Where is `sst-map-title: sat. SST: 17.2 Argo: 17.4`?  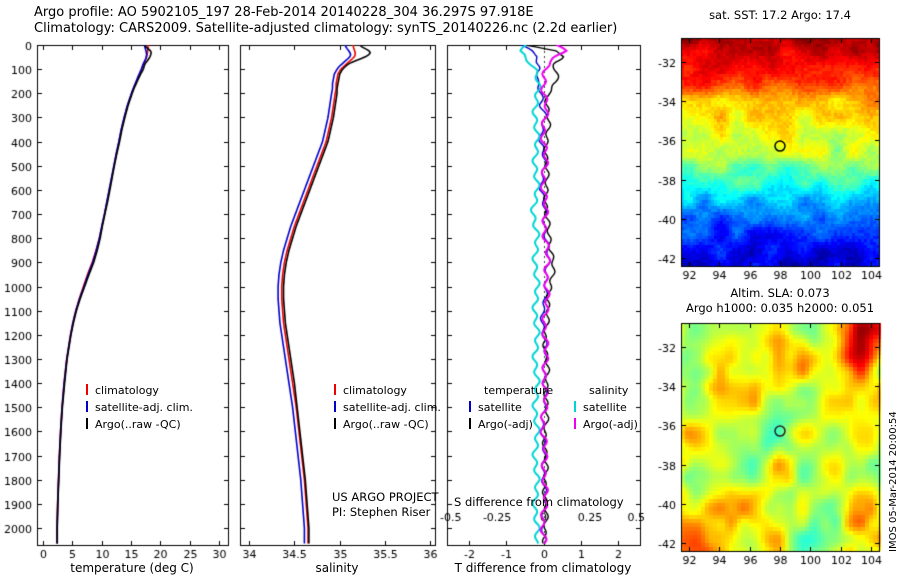
sst-map-title: sat. SST: 17.2 Argo: 17.4 is located at coordinates (780, 15).